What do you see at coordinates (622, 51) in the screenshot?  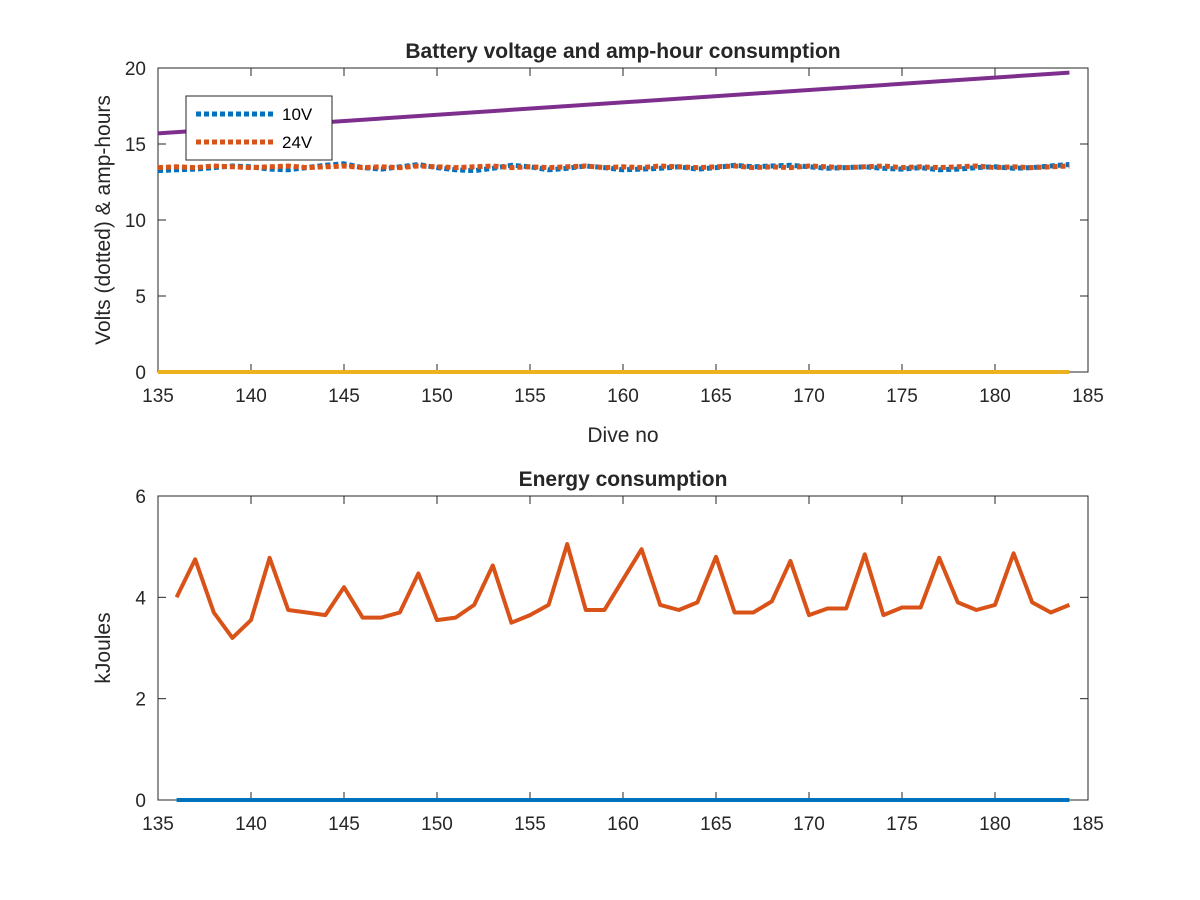 I see `chart-title: Battery voltage and amp-hour consumption` at bounding box center [622, 51].